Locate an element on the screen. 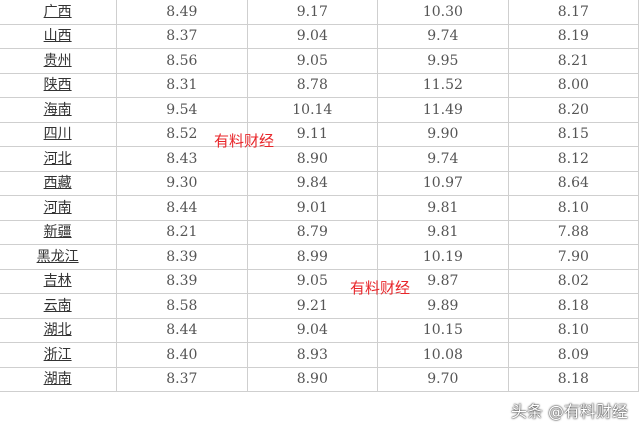 This screenshot has height=427, width=640. value-cell: 10.08 is located at coordinates (443, 355).